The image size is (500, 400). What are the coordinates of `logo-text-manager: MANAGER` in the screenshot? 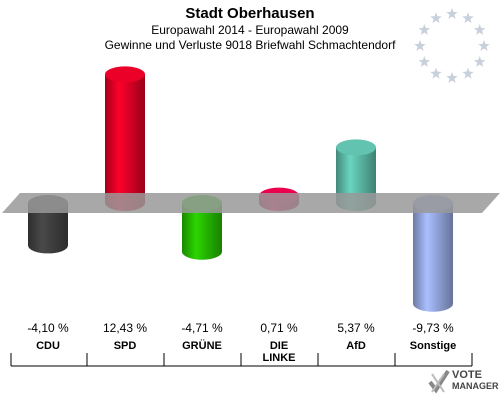 It's located at (475, 386).